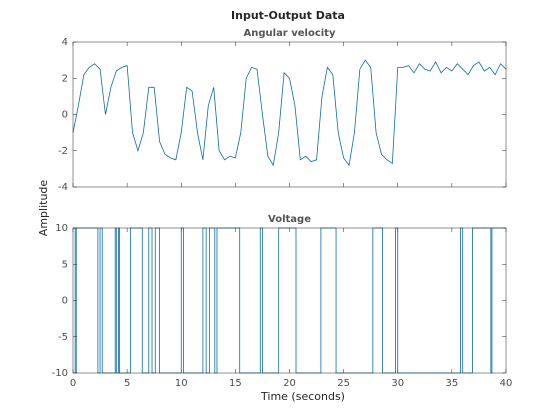 The image size is (560, 420). I want to click on x-axis-label: Time (seconds), so click(302, 396).